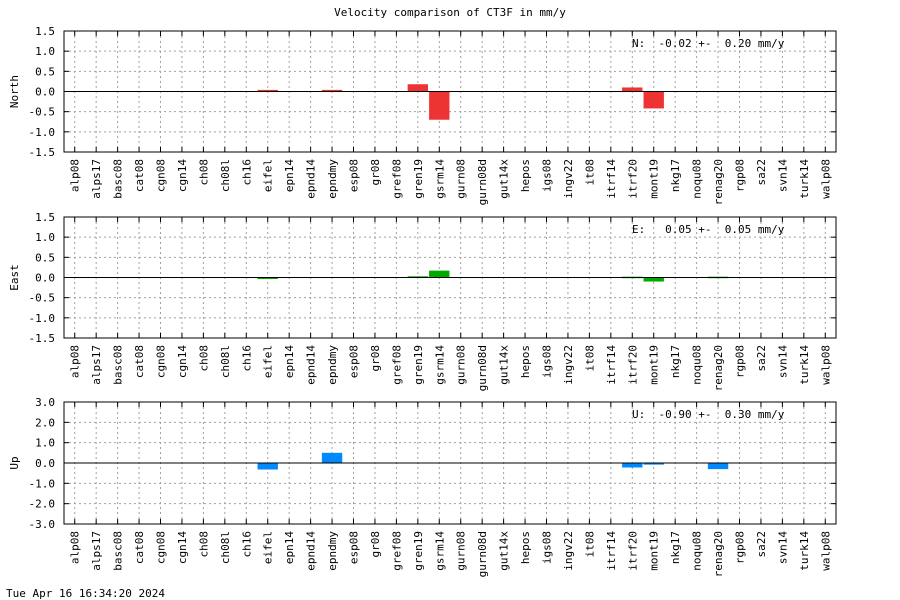  Describe the element at coordinates (85, 593) in the screenshot. I see `timestamp-footer: Tue Apr 16 16:34:20 2024` at that location.